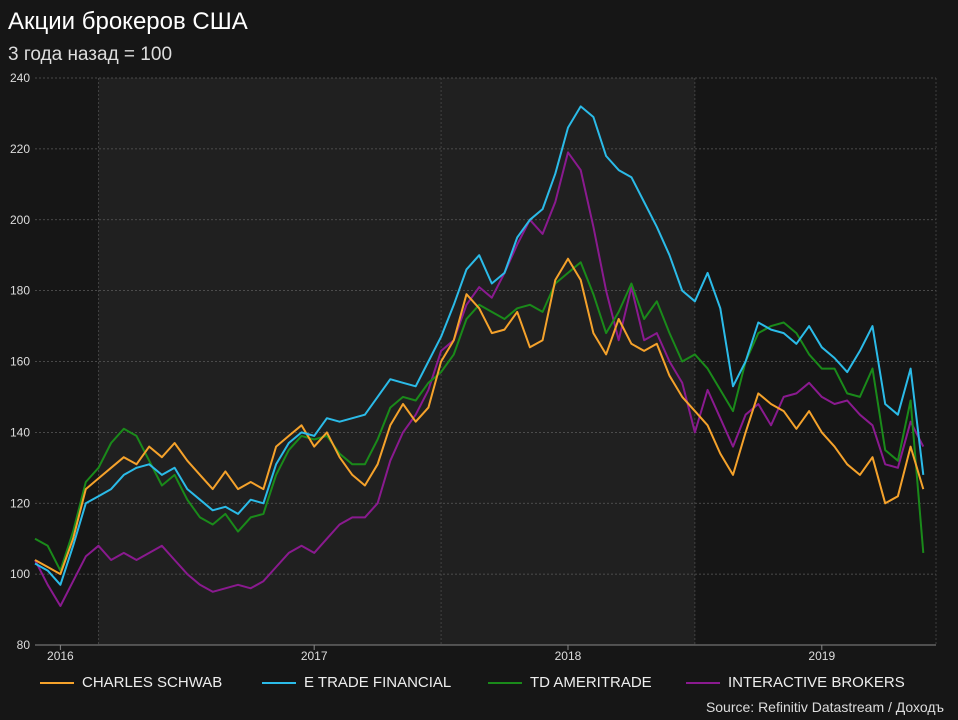 The height and width of the screenshot is (720, 958). I want to click on x-tick-label: 2018, so click(568, 656).